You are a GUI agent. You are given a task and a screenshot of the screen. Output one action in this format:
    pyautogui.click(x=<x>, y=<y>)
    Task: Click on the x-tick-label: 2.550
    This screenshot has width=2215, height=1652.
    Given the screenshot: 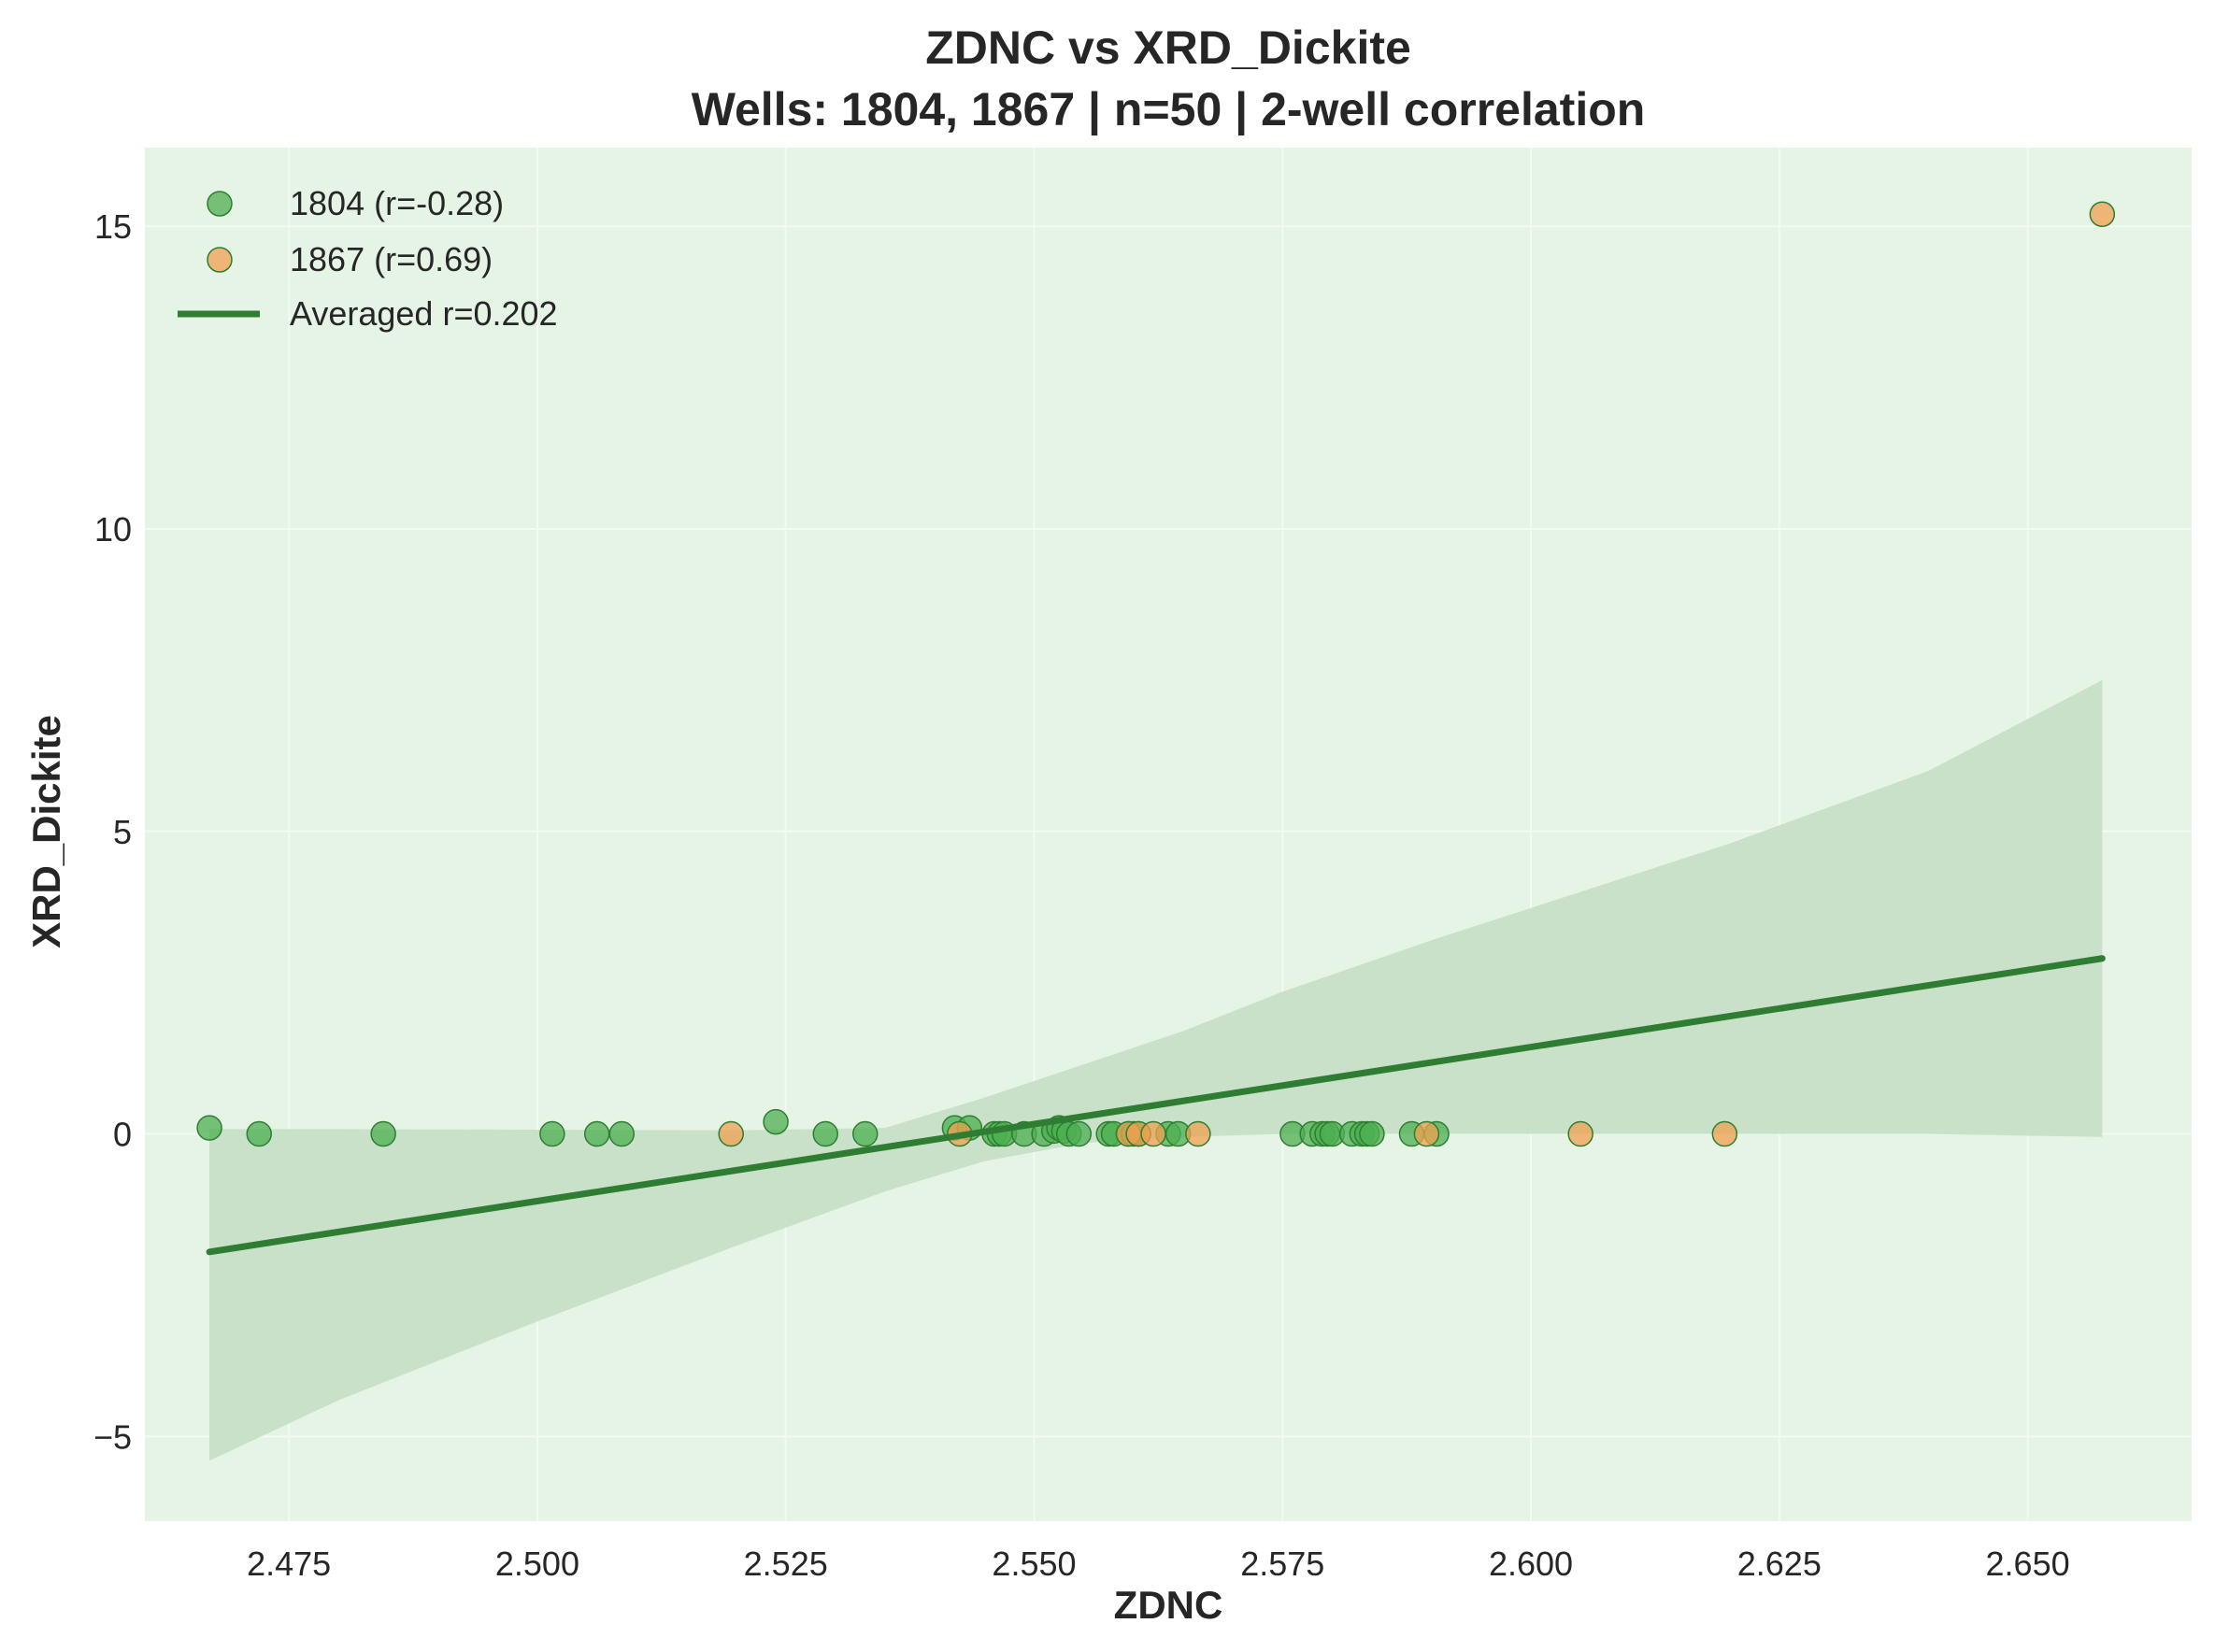 What is the action you would take?
    pyautogui.click(x=1034, y=1564)
    